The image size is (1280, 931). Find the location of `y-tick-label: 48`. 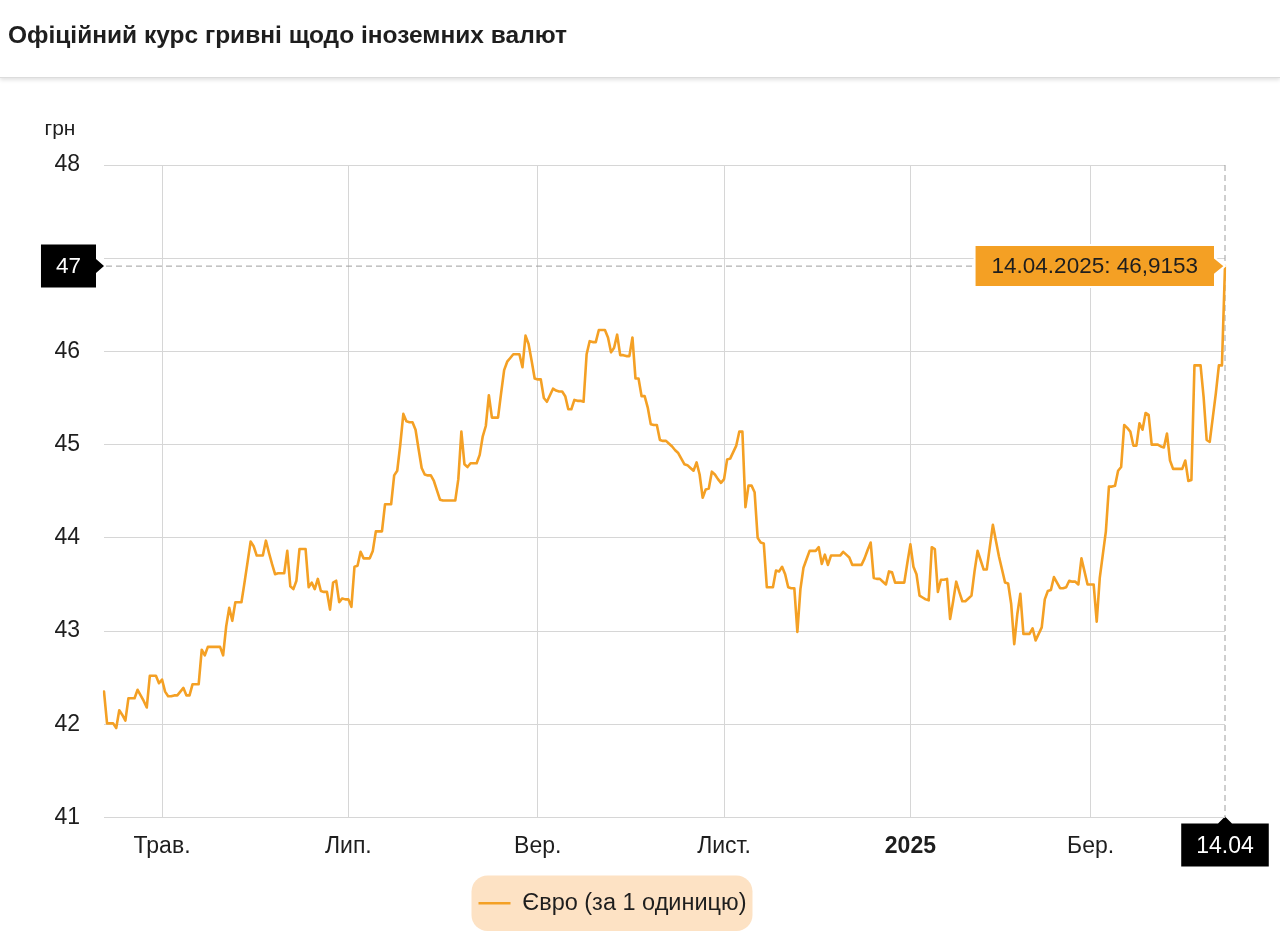

y-tick-label: 48 is located at coordinates (67, 163).